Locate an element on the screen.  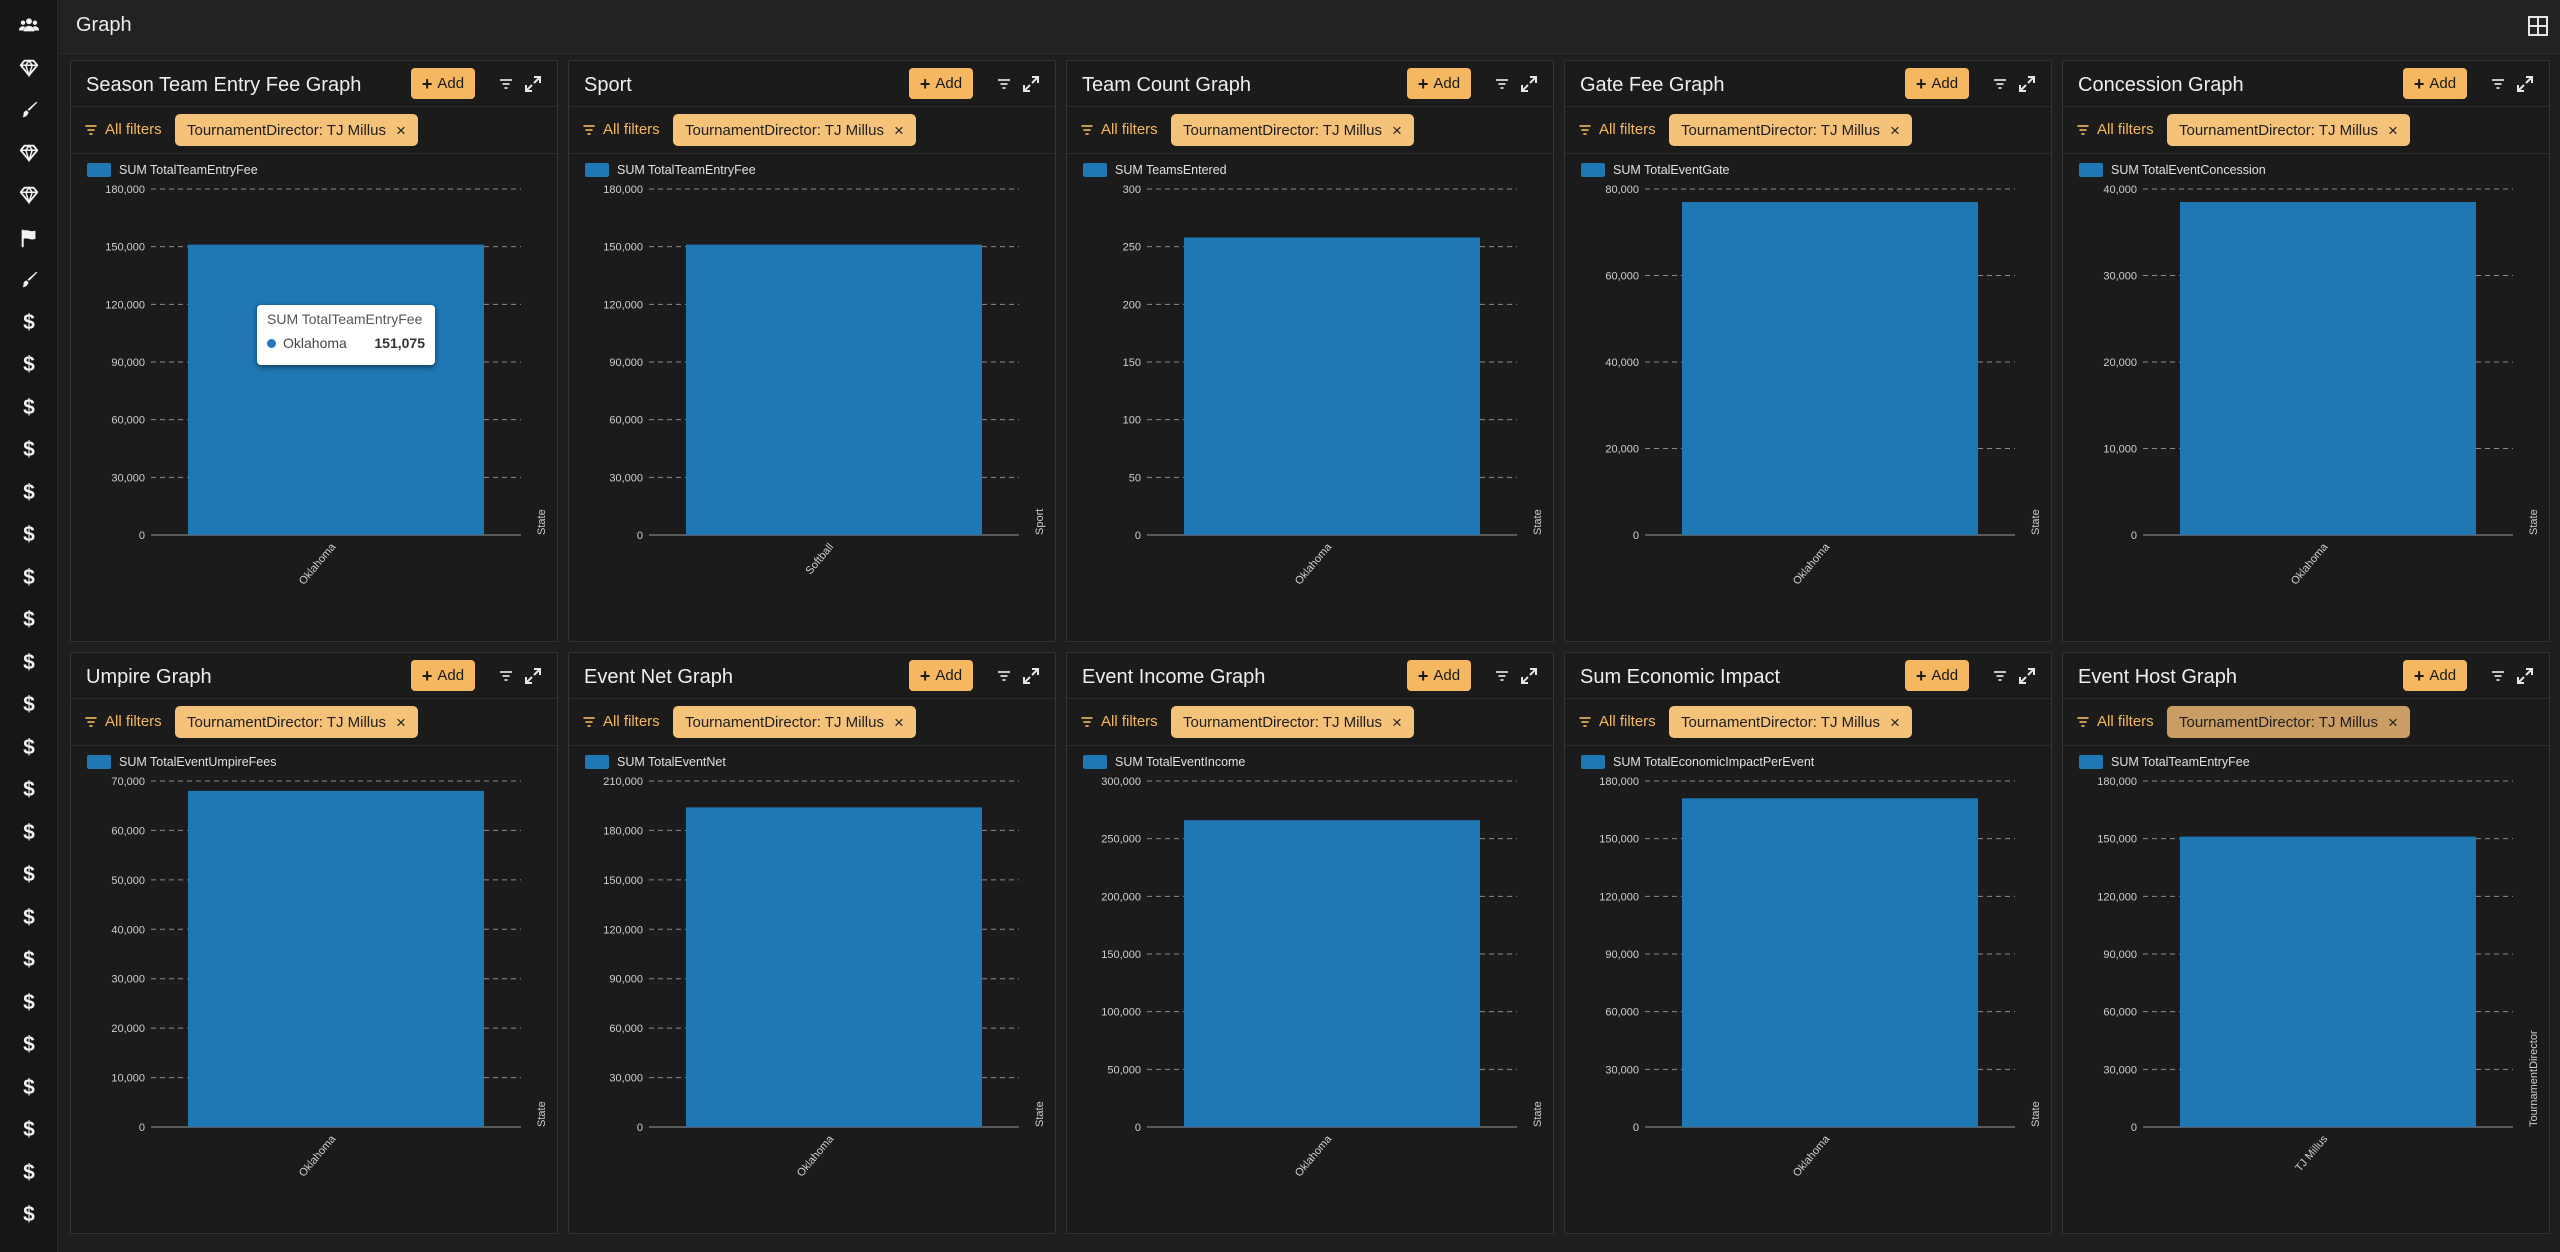
all-filters-label: All filters is located at coordinates (631, 129).